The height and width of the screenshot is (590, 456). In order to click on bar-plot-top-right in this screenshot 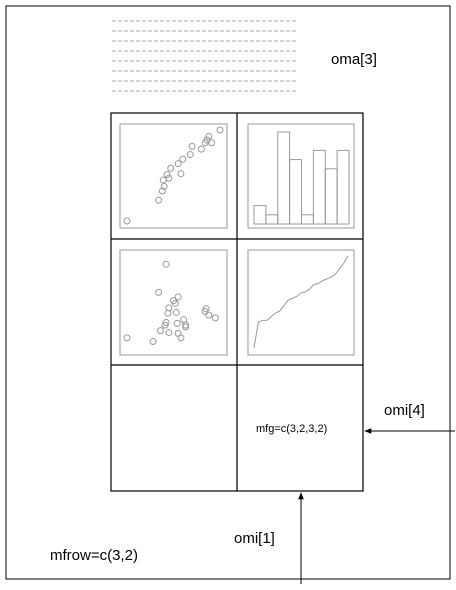, I will do `click(301, 178)`.